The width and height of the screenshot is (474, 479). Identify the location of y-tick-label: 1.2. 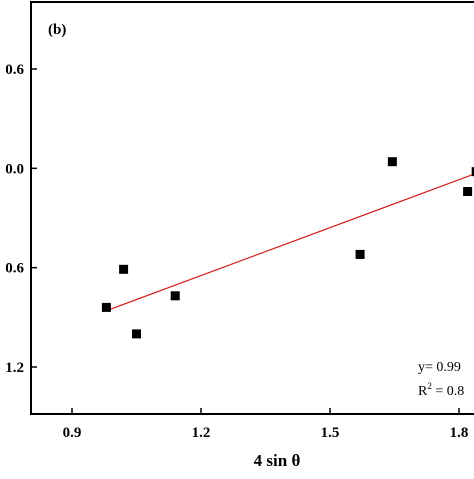
(14, 368).